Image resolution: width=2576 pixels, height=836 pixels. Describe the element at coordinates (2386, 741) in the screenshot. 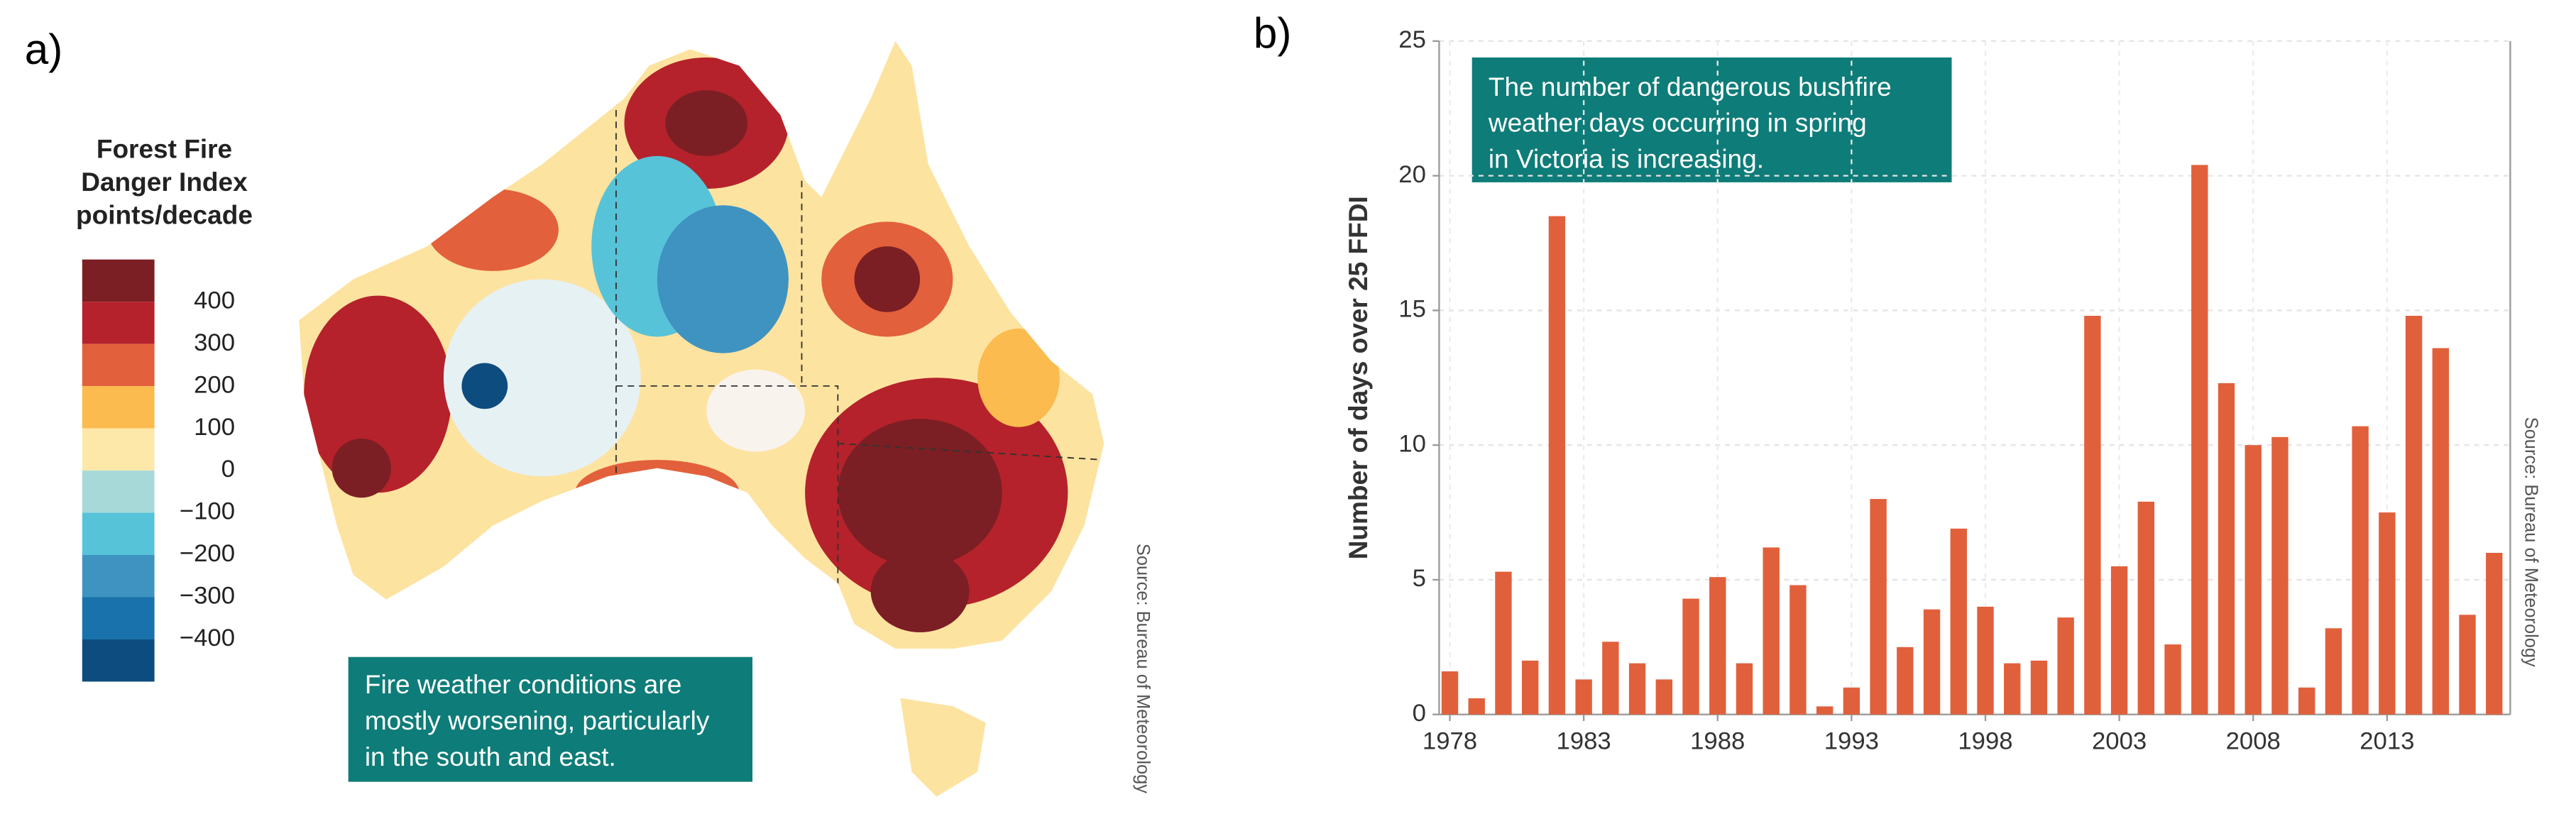

I see `x-tick-label: 2013` at that location.